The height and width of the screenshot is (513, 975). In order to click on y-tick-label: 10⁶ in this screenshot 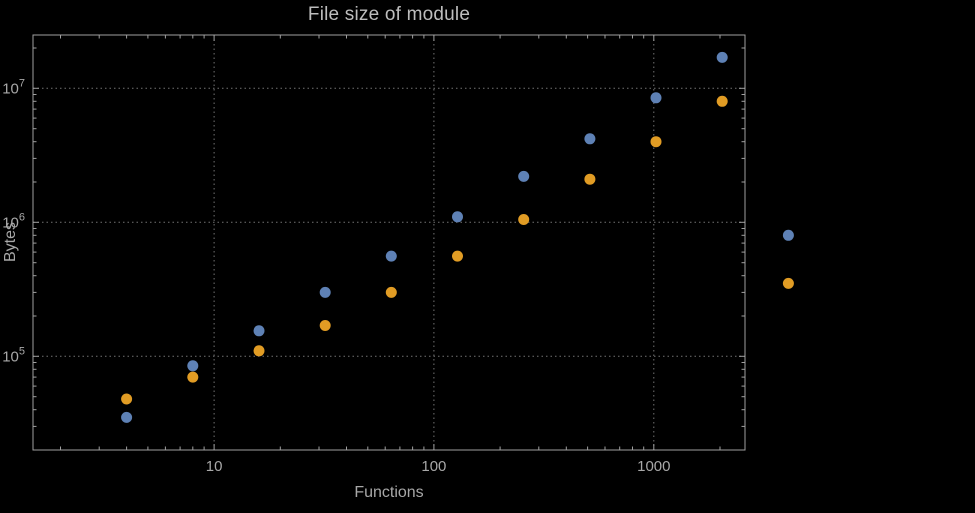, I will do `click(13, 221)`.